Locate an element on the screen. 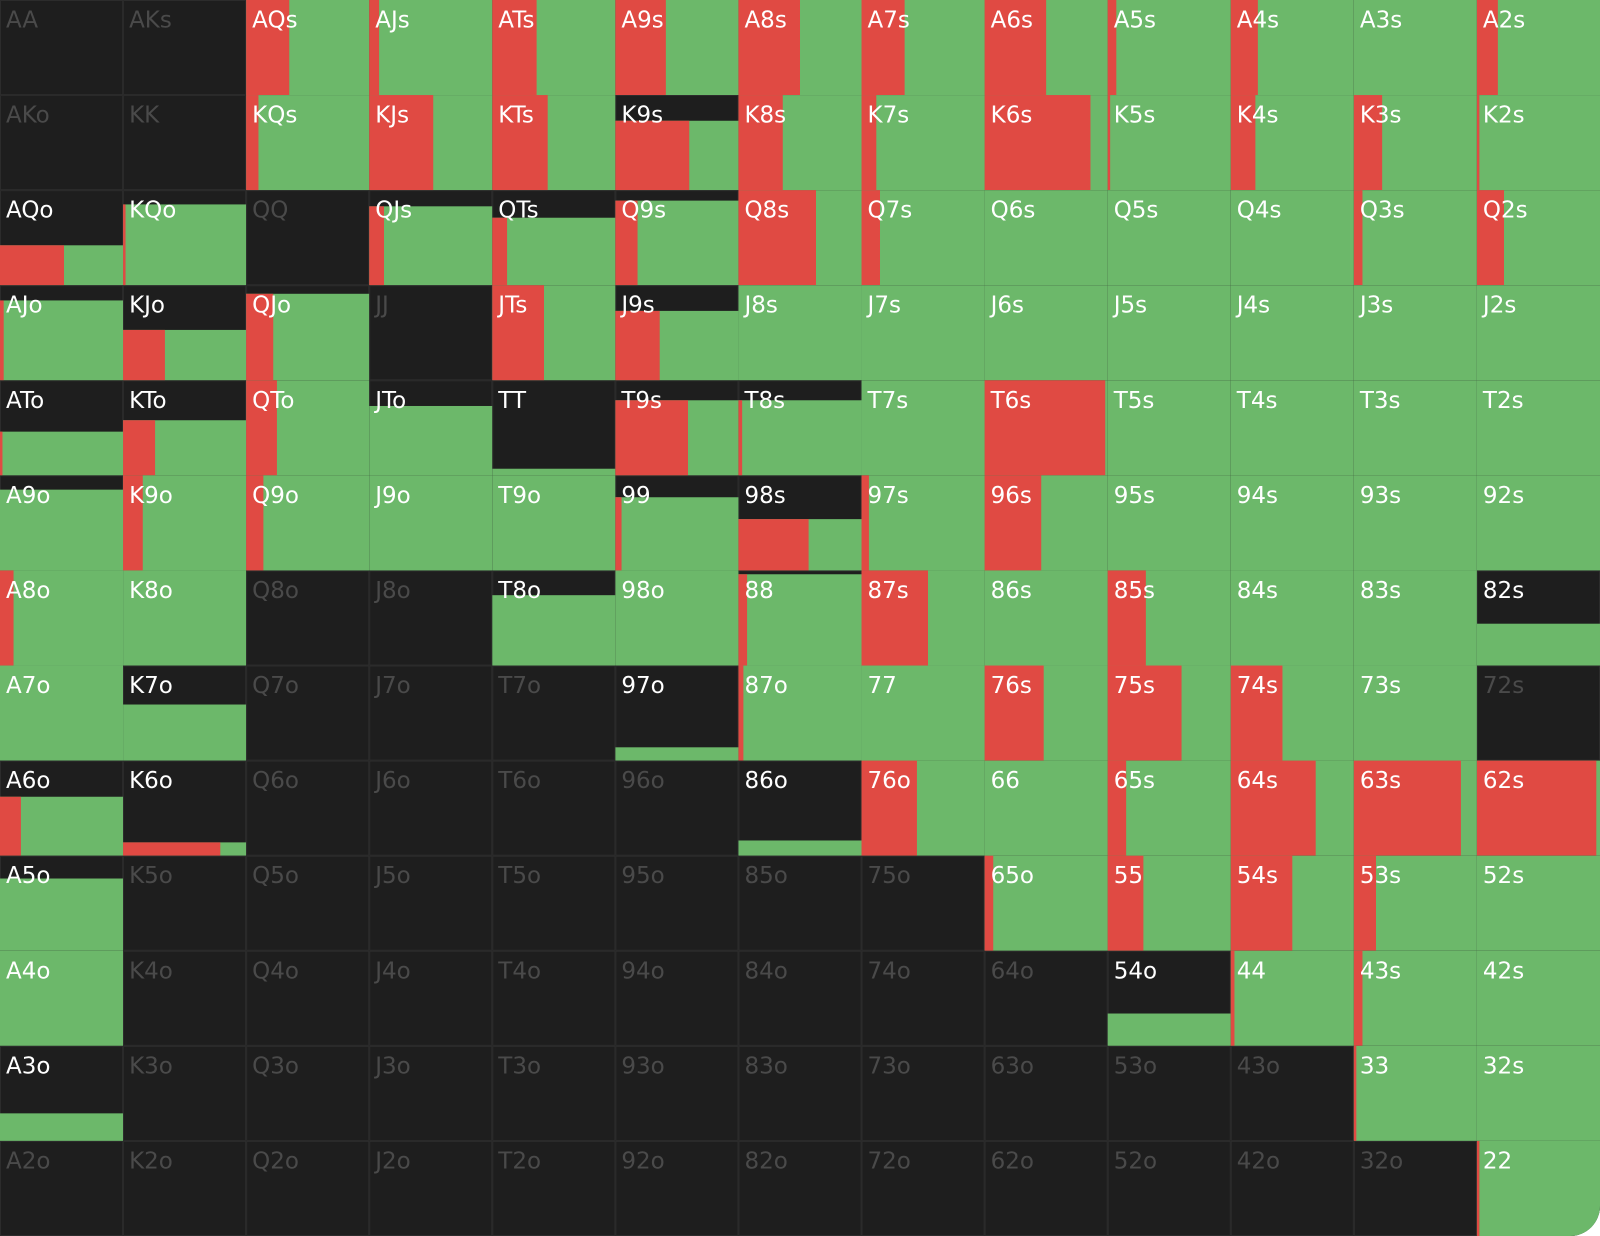  hand-label: KJo is located at coordinates (147, 306).